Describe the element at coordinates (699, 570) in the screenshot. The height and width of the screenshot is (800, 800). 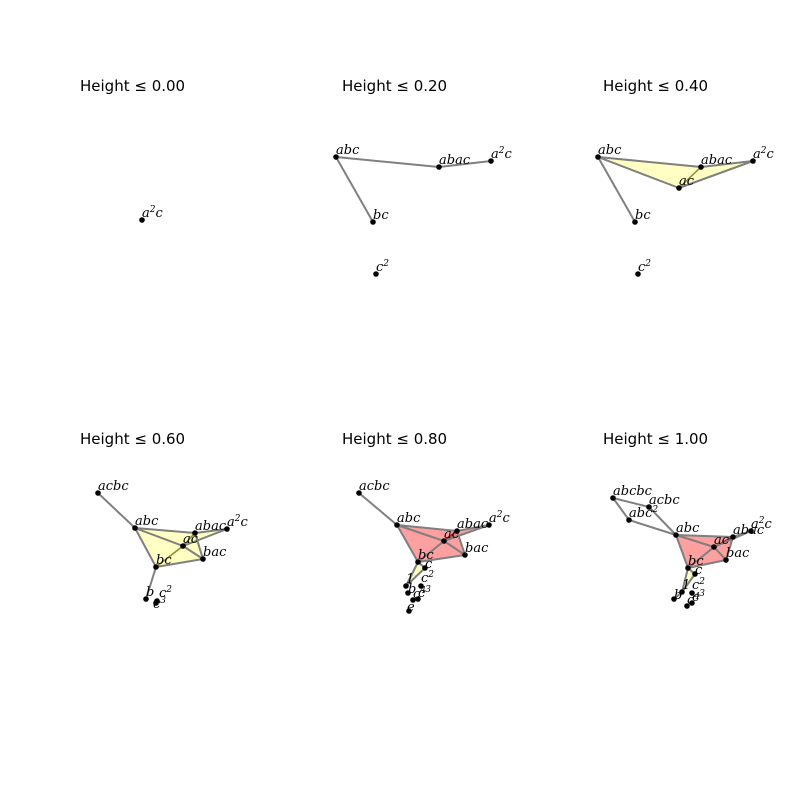
I see `vertex-label-c: c` at that location.